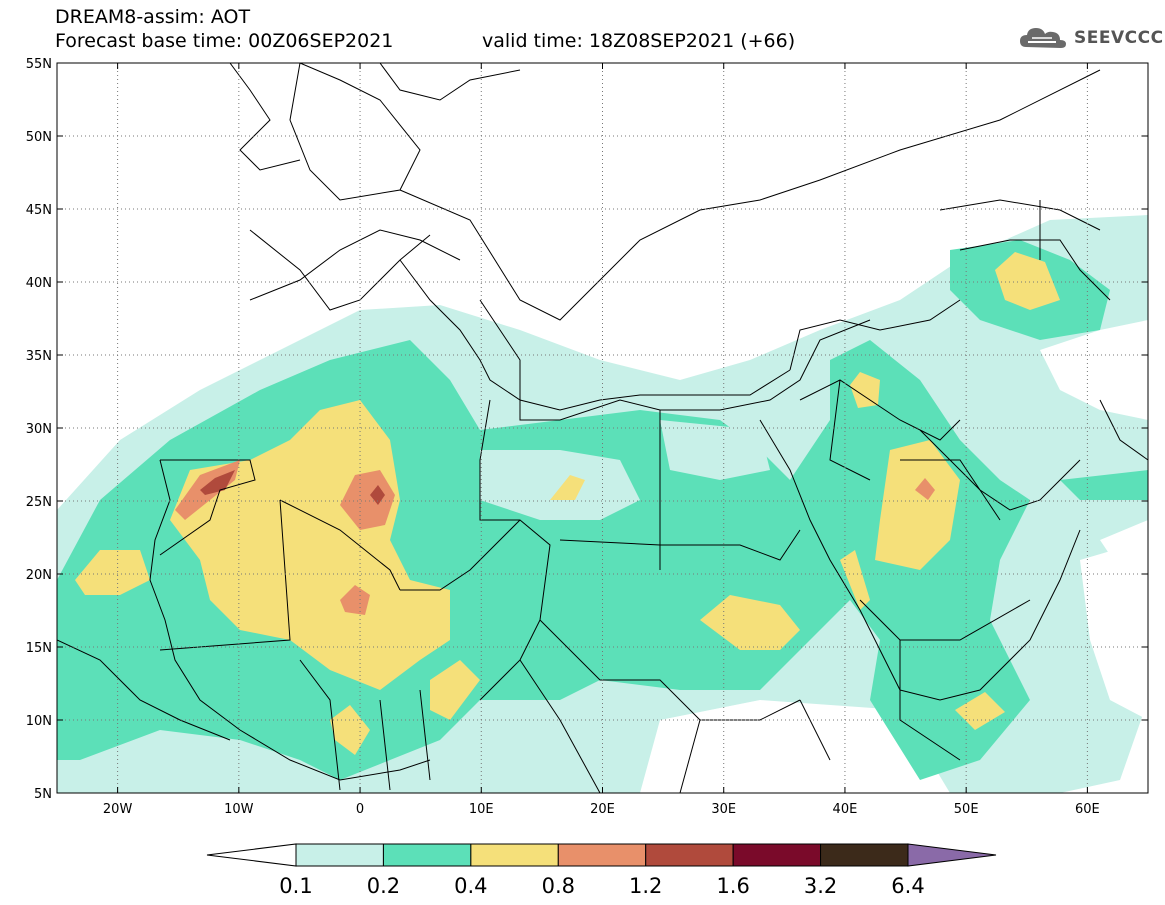 The height and width of the screenshot is (905, 1165). Describe the element at coordinates (118, 809) in the screenshot. I see `lon-label: 20W` at that location.